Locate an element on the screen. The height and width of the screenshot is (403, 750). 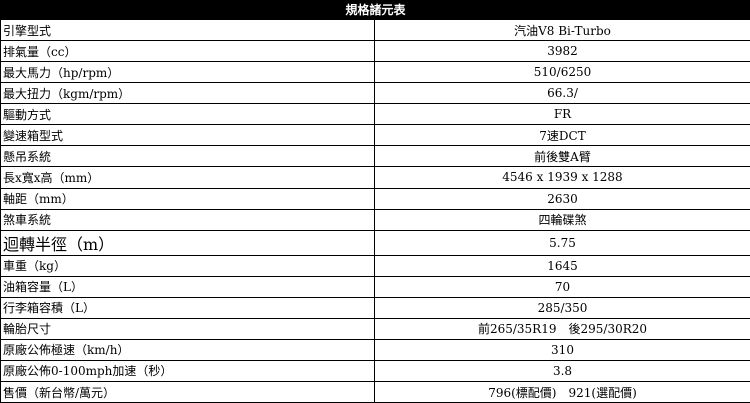
table-row: 懸吊系統 前後雙A臂 is located at coordinates (375, 156).